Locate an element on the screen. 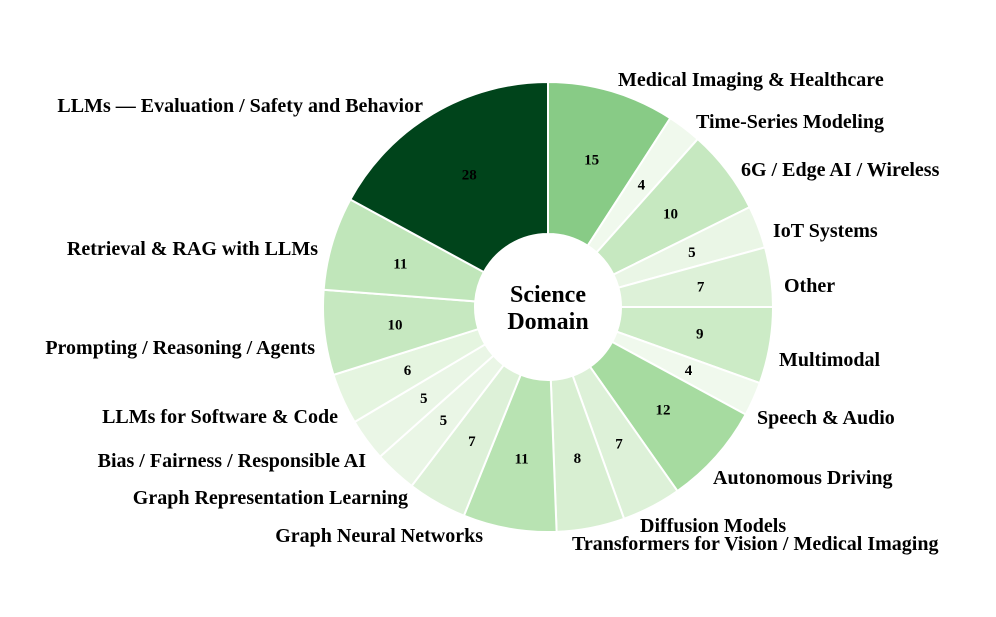  slice-value-2: 10 is located at coordinates (670, 215).